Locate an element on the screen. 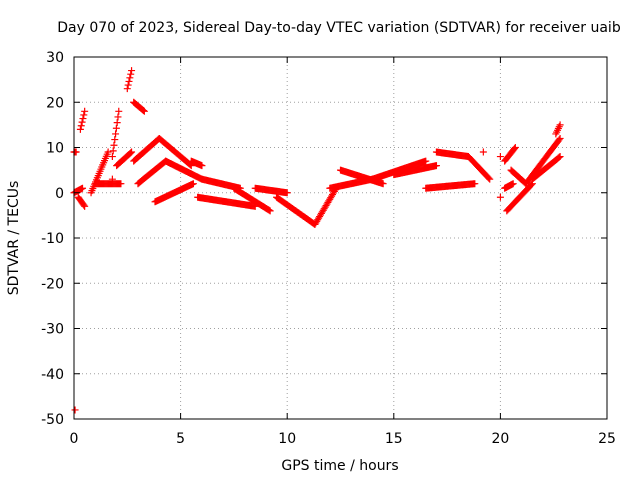 This screenshot has width=640, height=480. x-tick-label: 25 is located at coordinates (607, 439).